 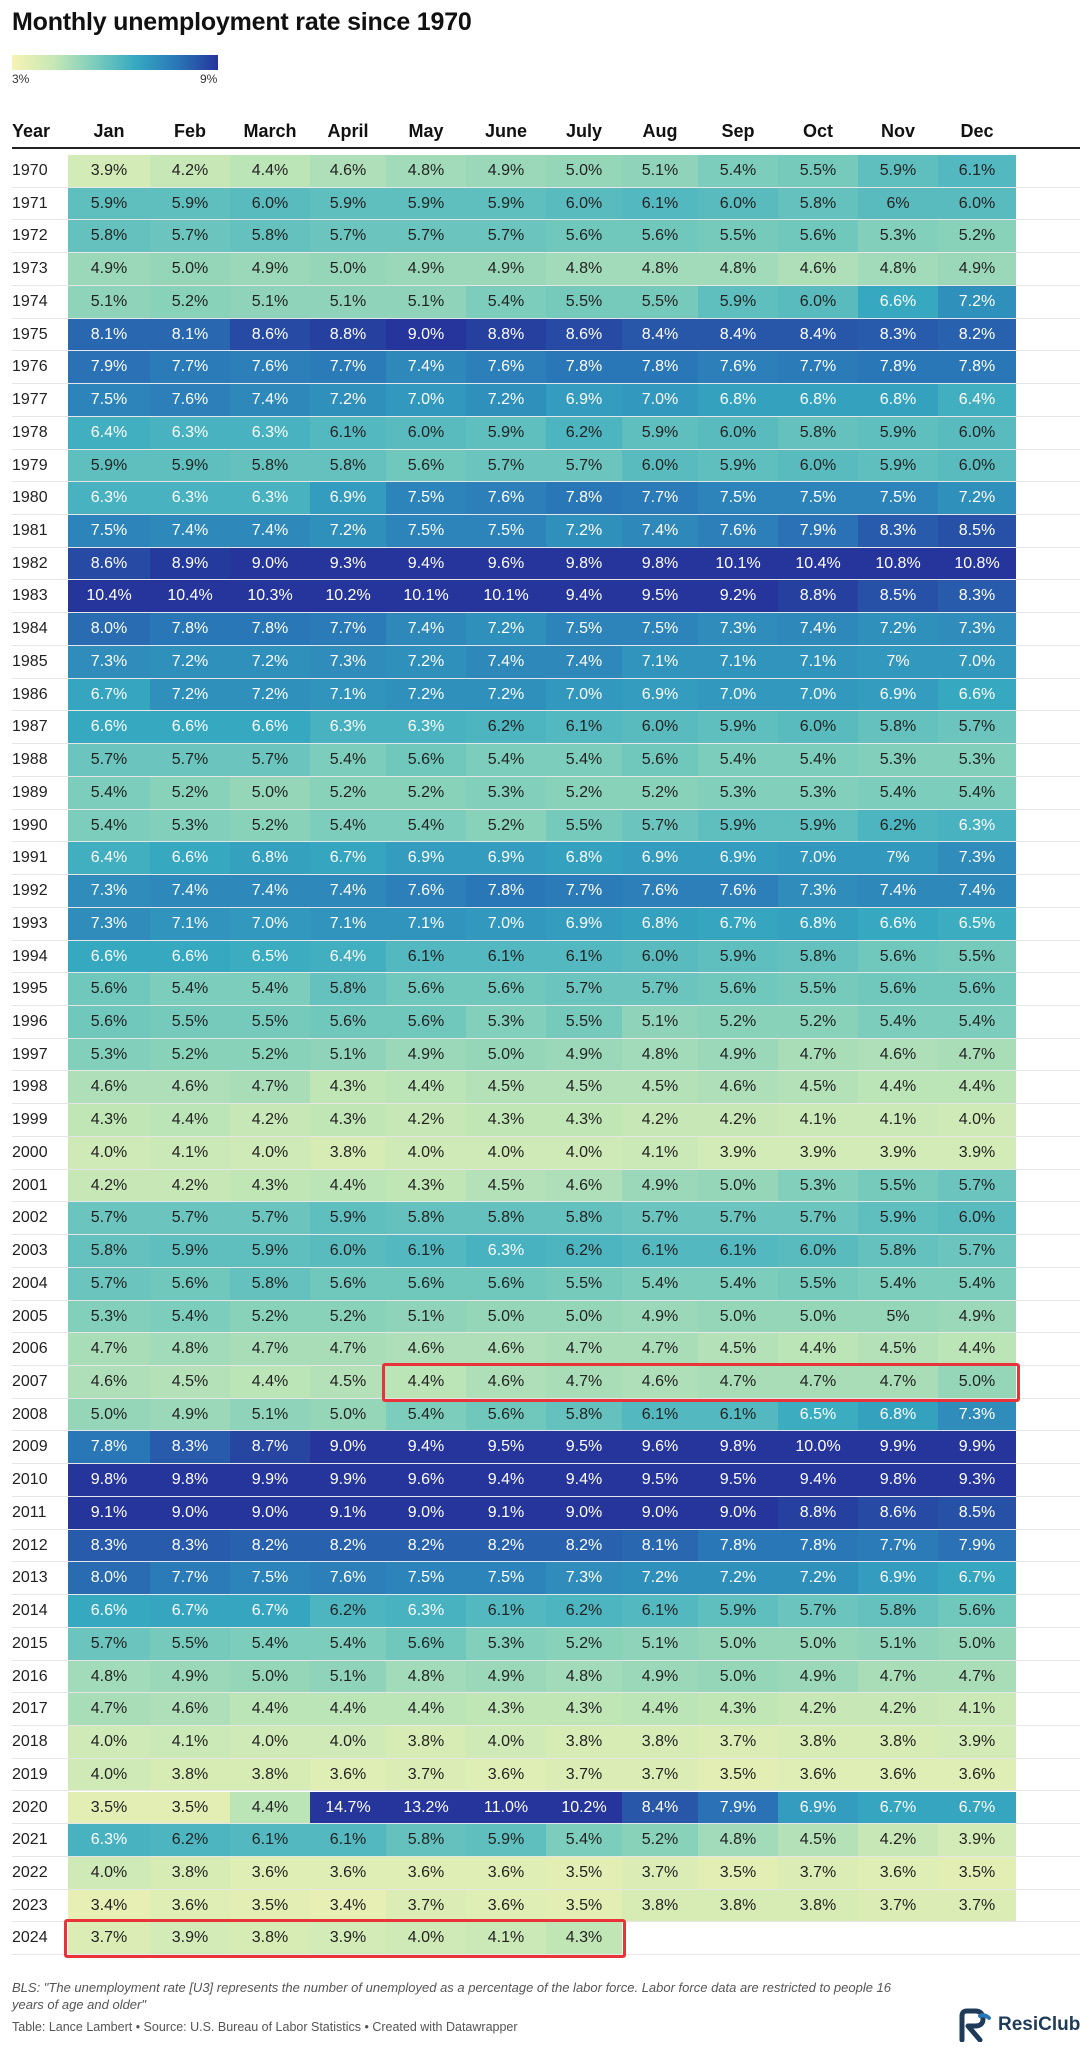 What do you see at coordinates (546, 1939) in the screenshot?
I see `table-row: 2024 3.7% 3.9% 3.8% 3.9% 4.0% 4.1% 4.3%` at bounding box center [546, 1939].